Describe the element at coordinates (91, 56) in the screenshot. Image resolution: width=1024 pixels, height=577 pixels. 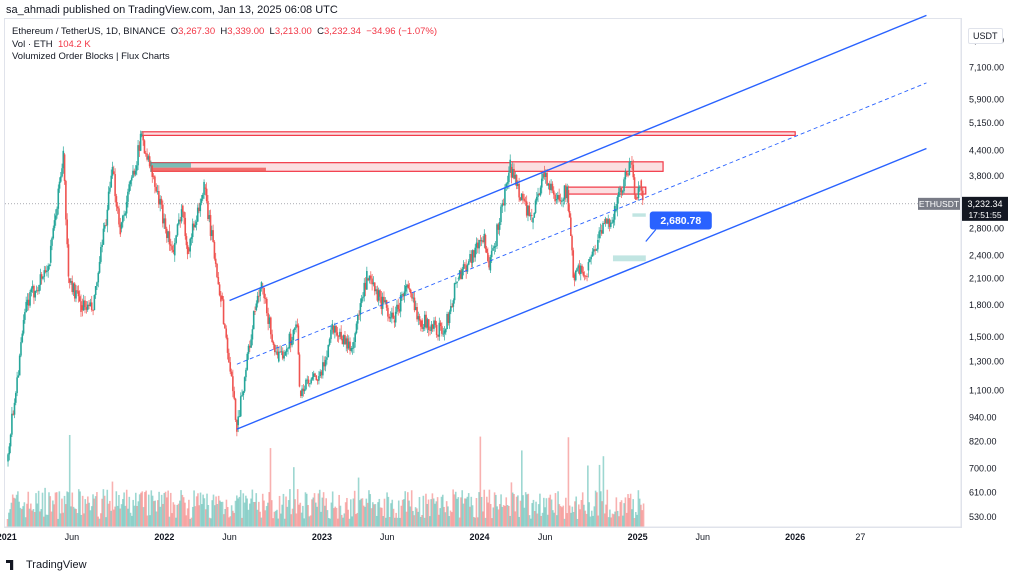
I see `indicator-label: Volumized Order Blocks | Flux Charts` at that location.